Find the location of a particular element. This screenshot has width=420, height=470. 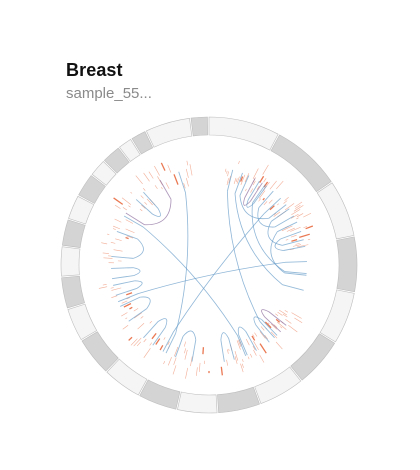

chromosome-segment-X is located at coordinates (169, 132).